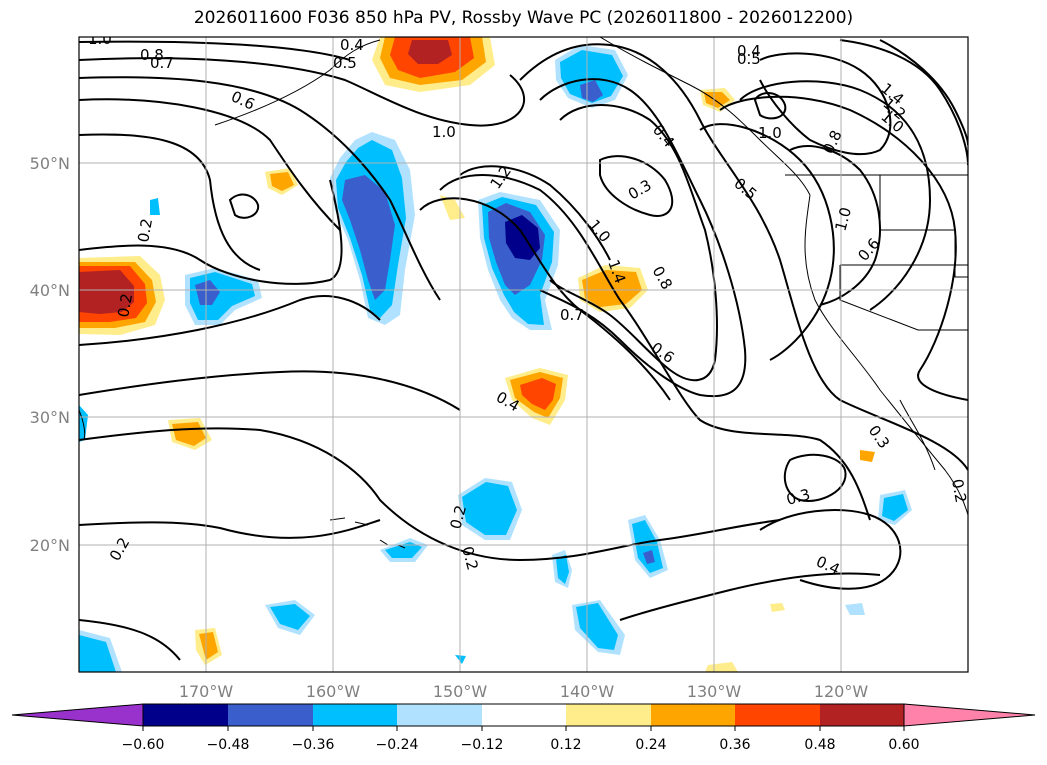 The height and width of the screenshot is (765, 1047). What do you see at coordinates (903, 745) in the screenshot?
I see `colorbar-tick-label: 0.60` at bounding box center [903, 745].